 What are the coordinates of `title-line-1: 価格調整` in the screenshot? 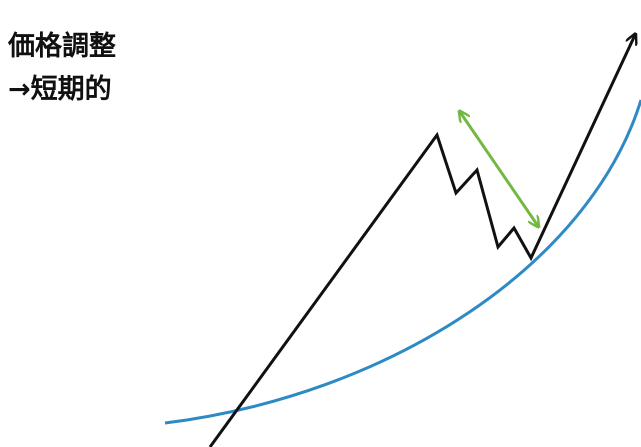 It's located at (62, 46).